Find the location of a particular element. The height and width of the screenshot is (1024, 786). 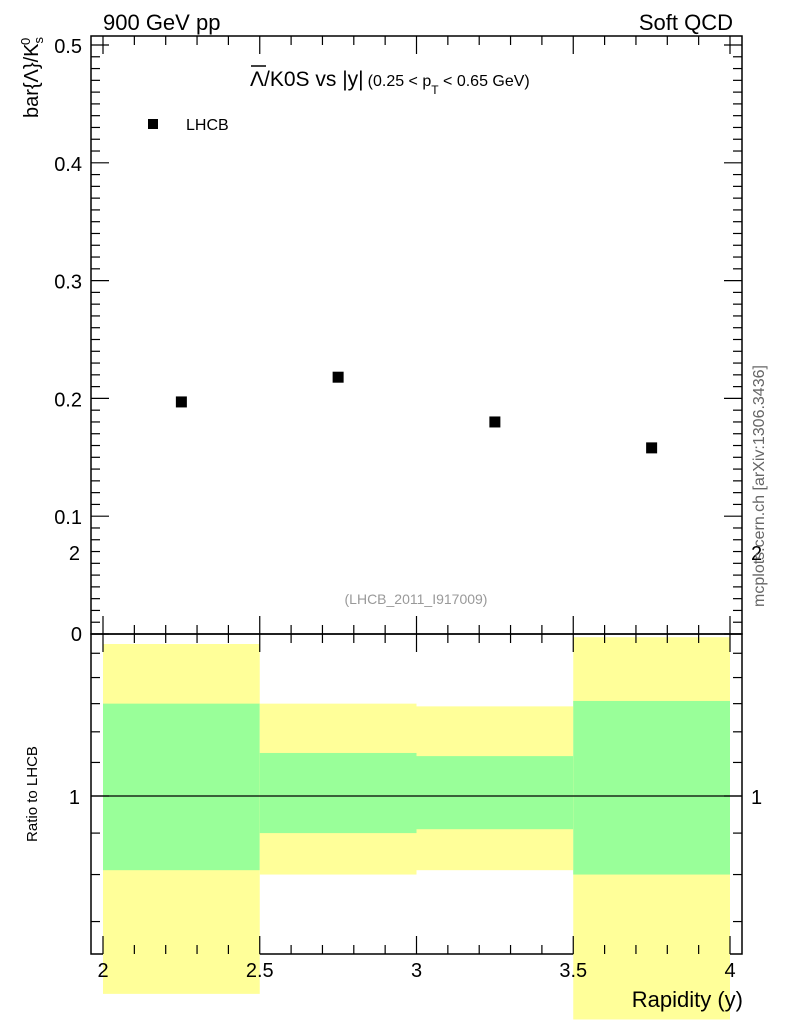

plot-title-pt-prefix: (0.25 < p is located at coordinates (400, 81).